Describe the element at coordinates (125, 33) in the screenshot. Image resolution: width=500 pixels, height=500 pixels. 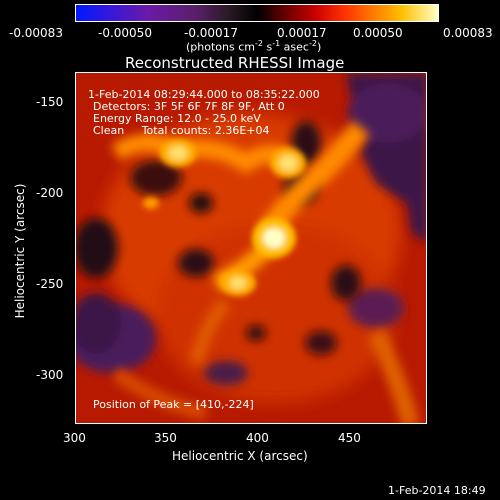
I see `colorbar-tick: -0.00050` at that location.